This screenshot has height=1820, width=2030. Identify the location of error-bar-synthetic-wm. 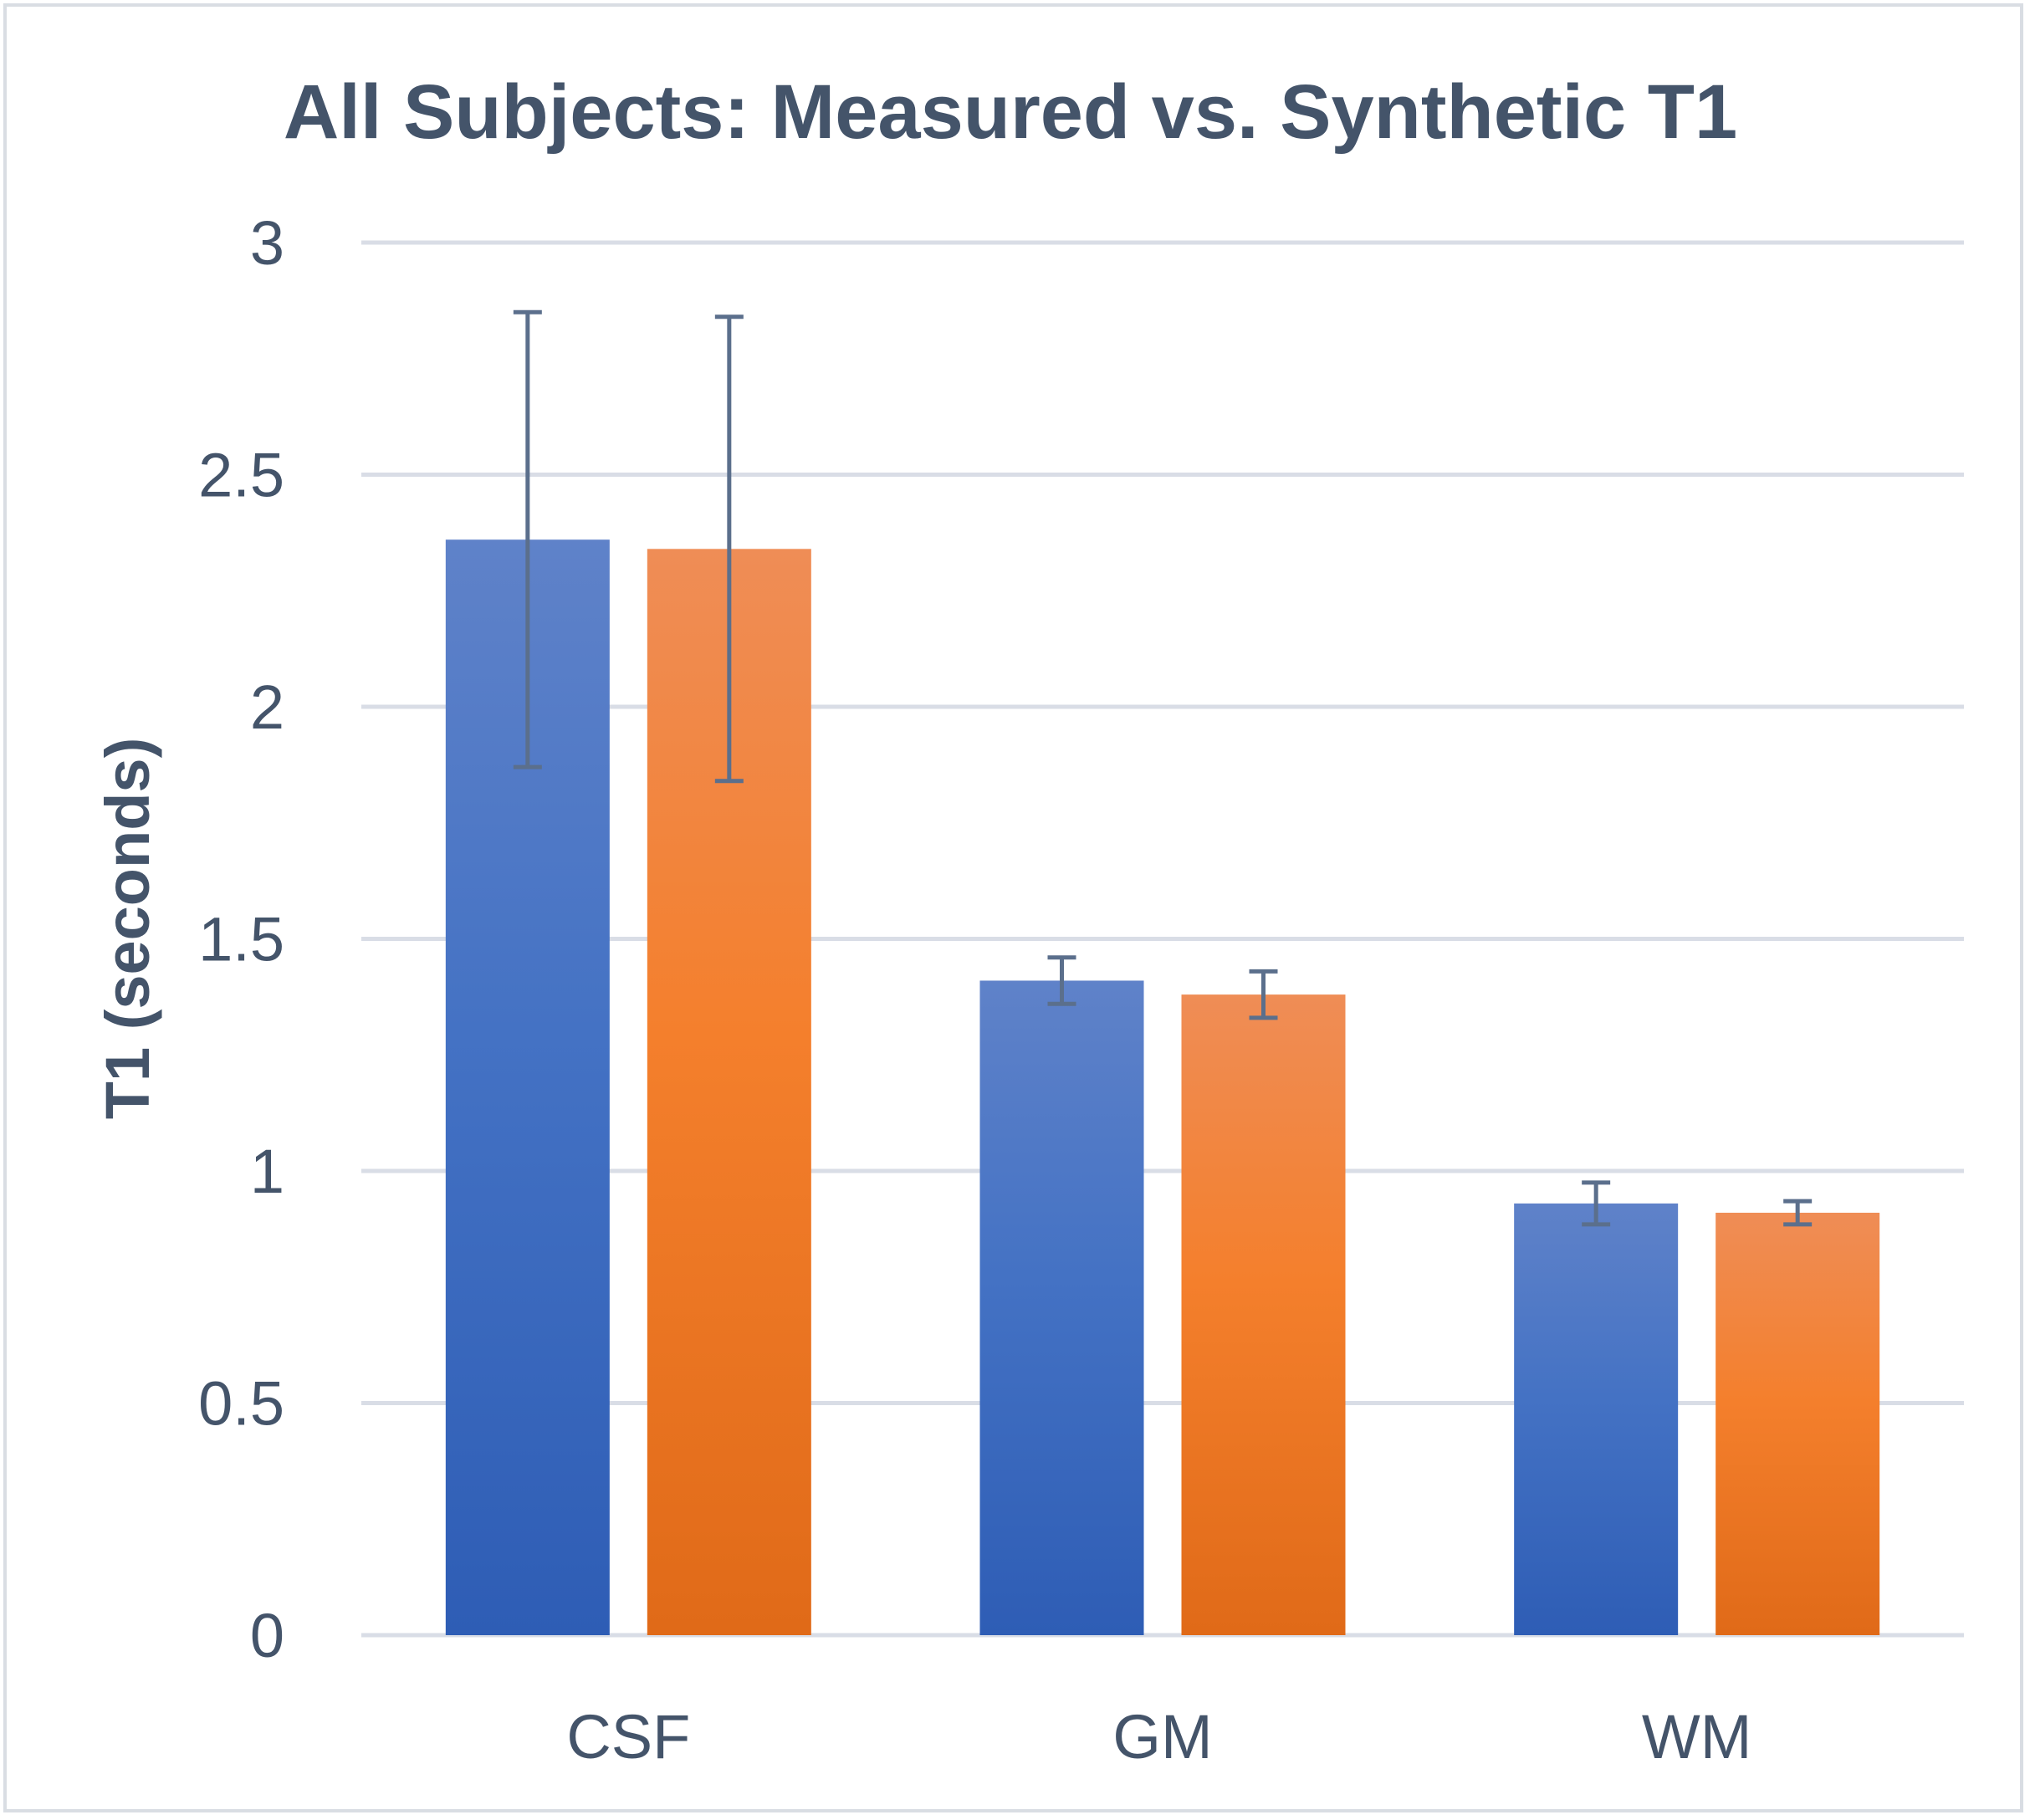
(1798, 1213).